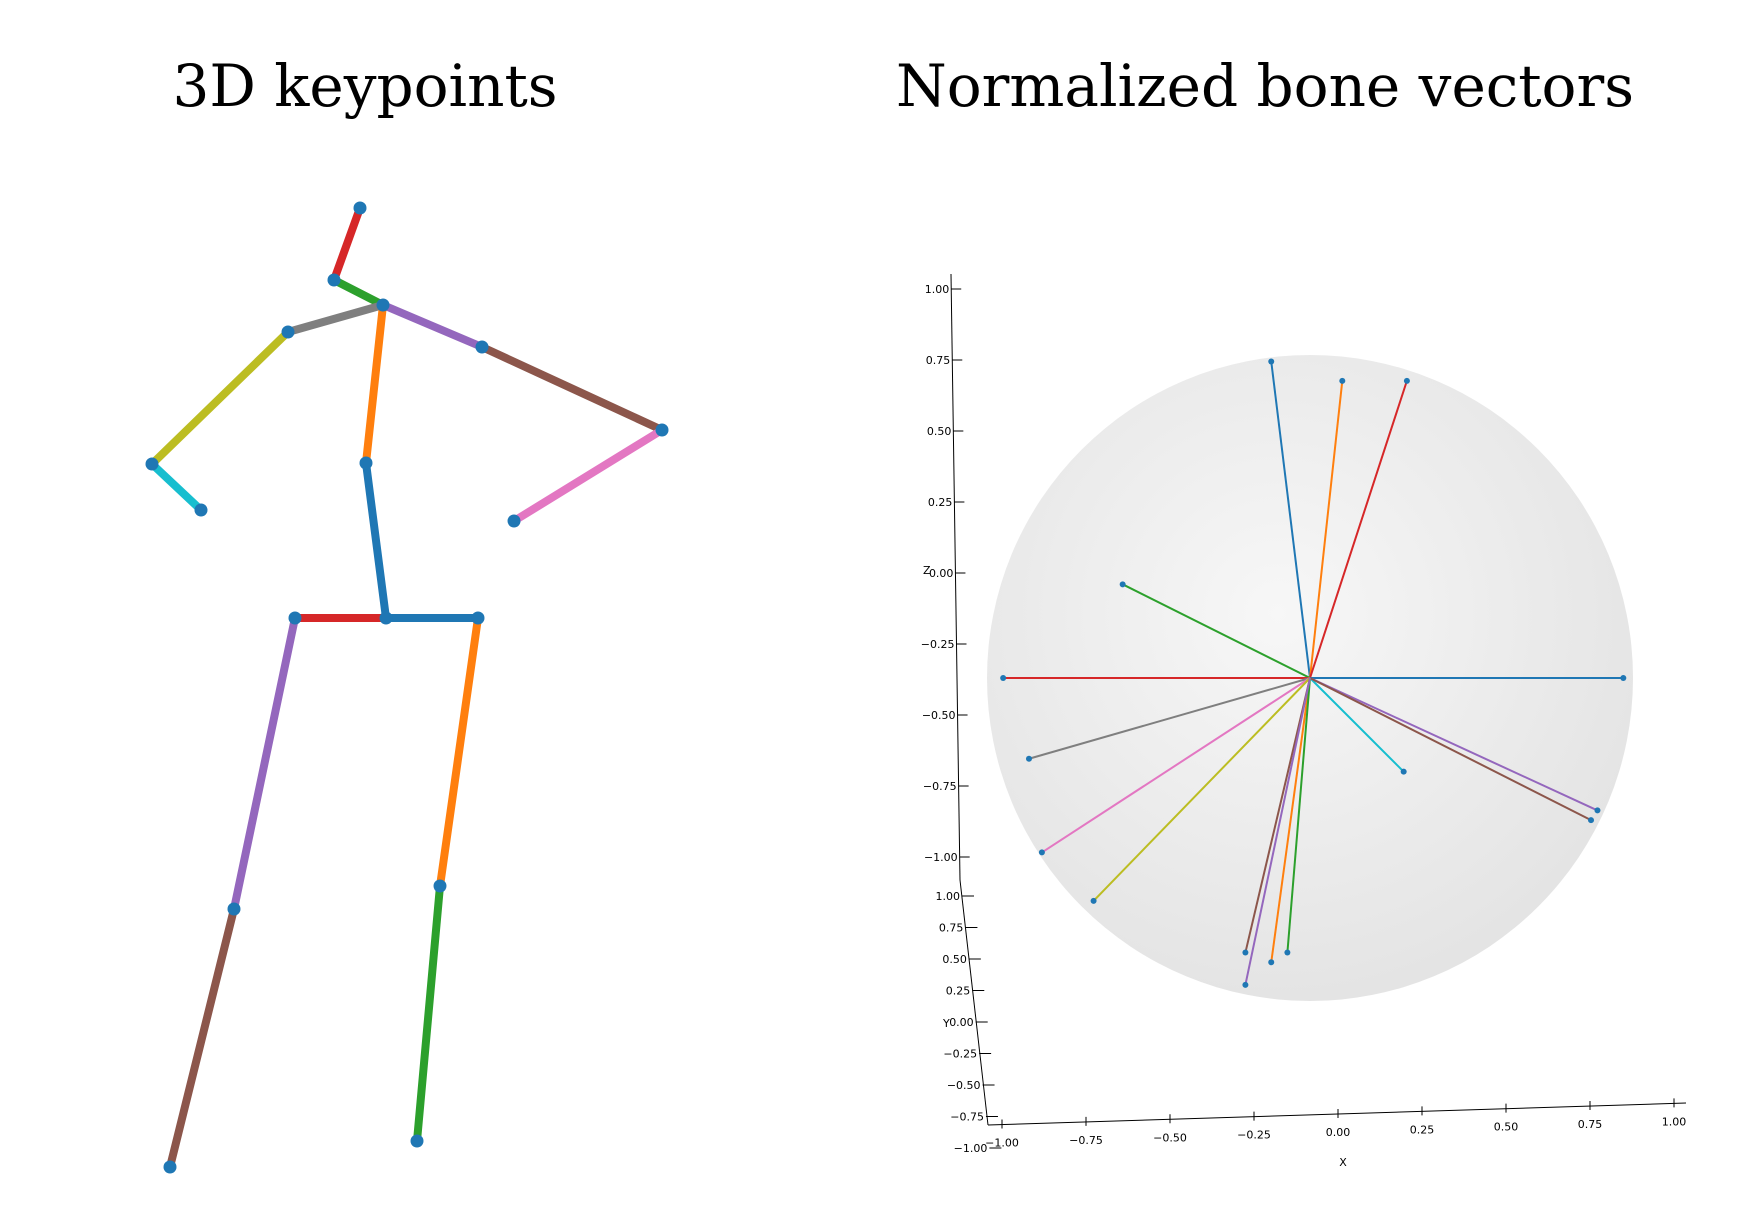  Describe the element at coordinates (417, 1141) in the screenshot. I see `joint-l_ankle` at that location.